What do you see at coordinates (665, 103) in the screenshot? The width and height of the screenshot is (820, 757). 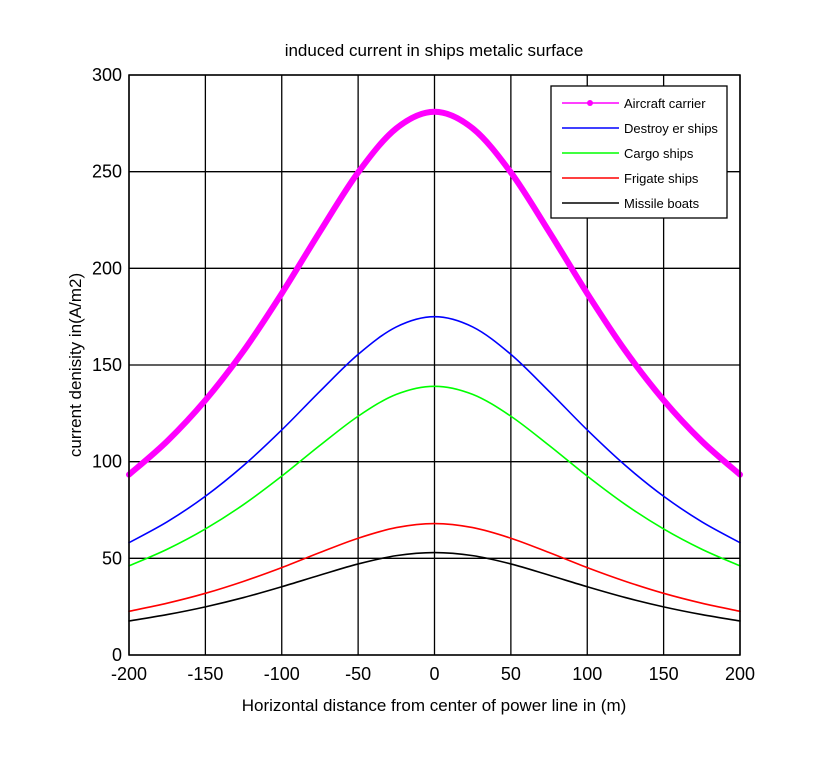 I see `legend-label: Aircraft carrier` at bounding box center [665, 103].